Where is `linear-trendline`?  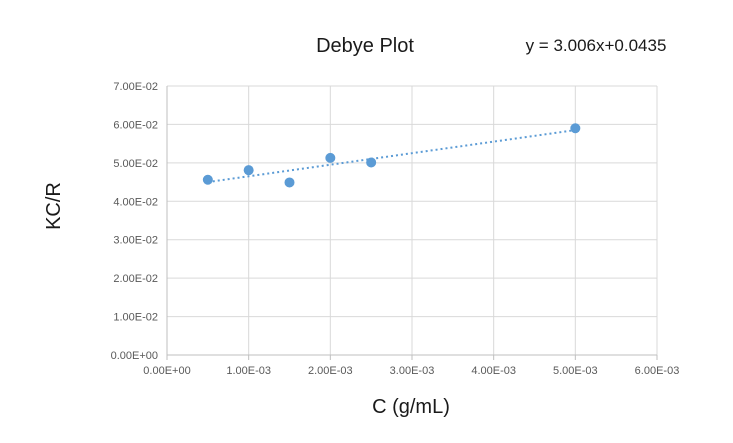
linear-trendline is located at coordinates (391, 156).